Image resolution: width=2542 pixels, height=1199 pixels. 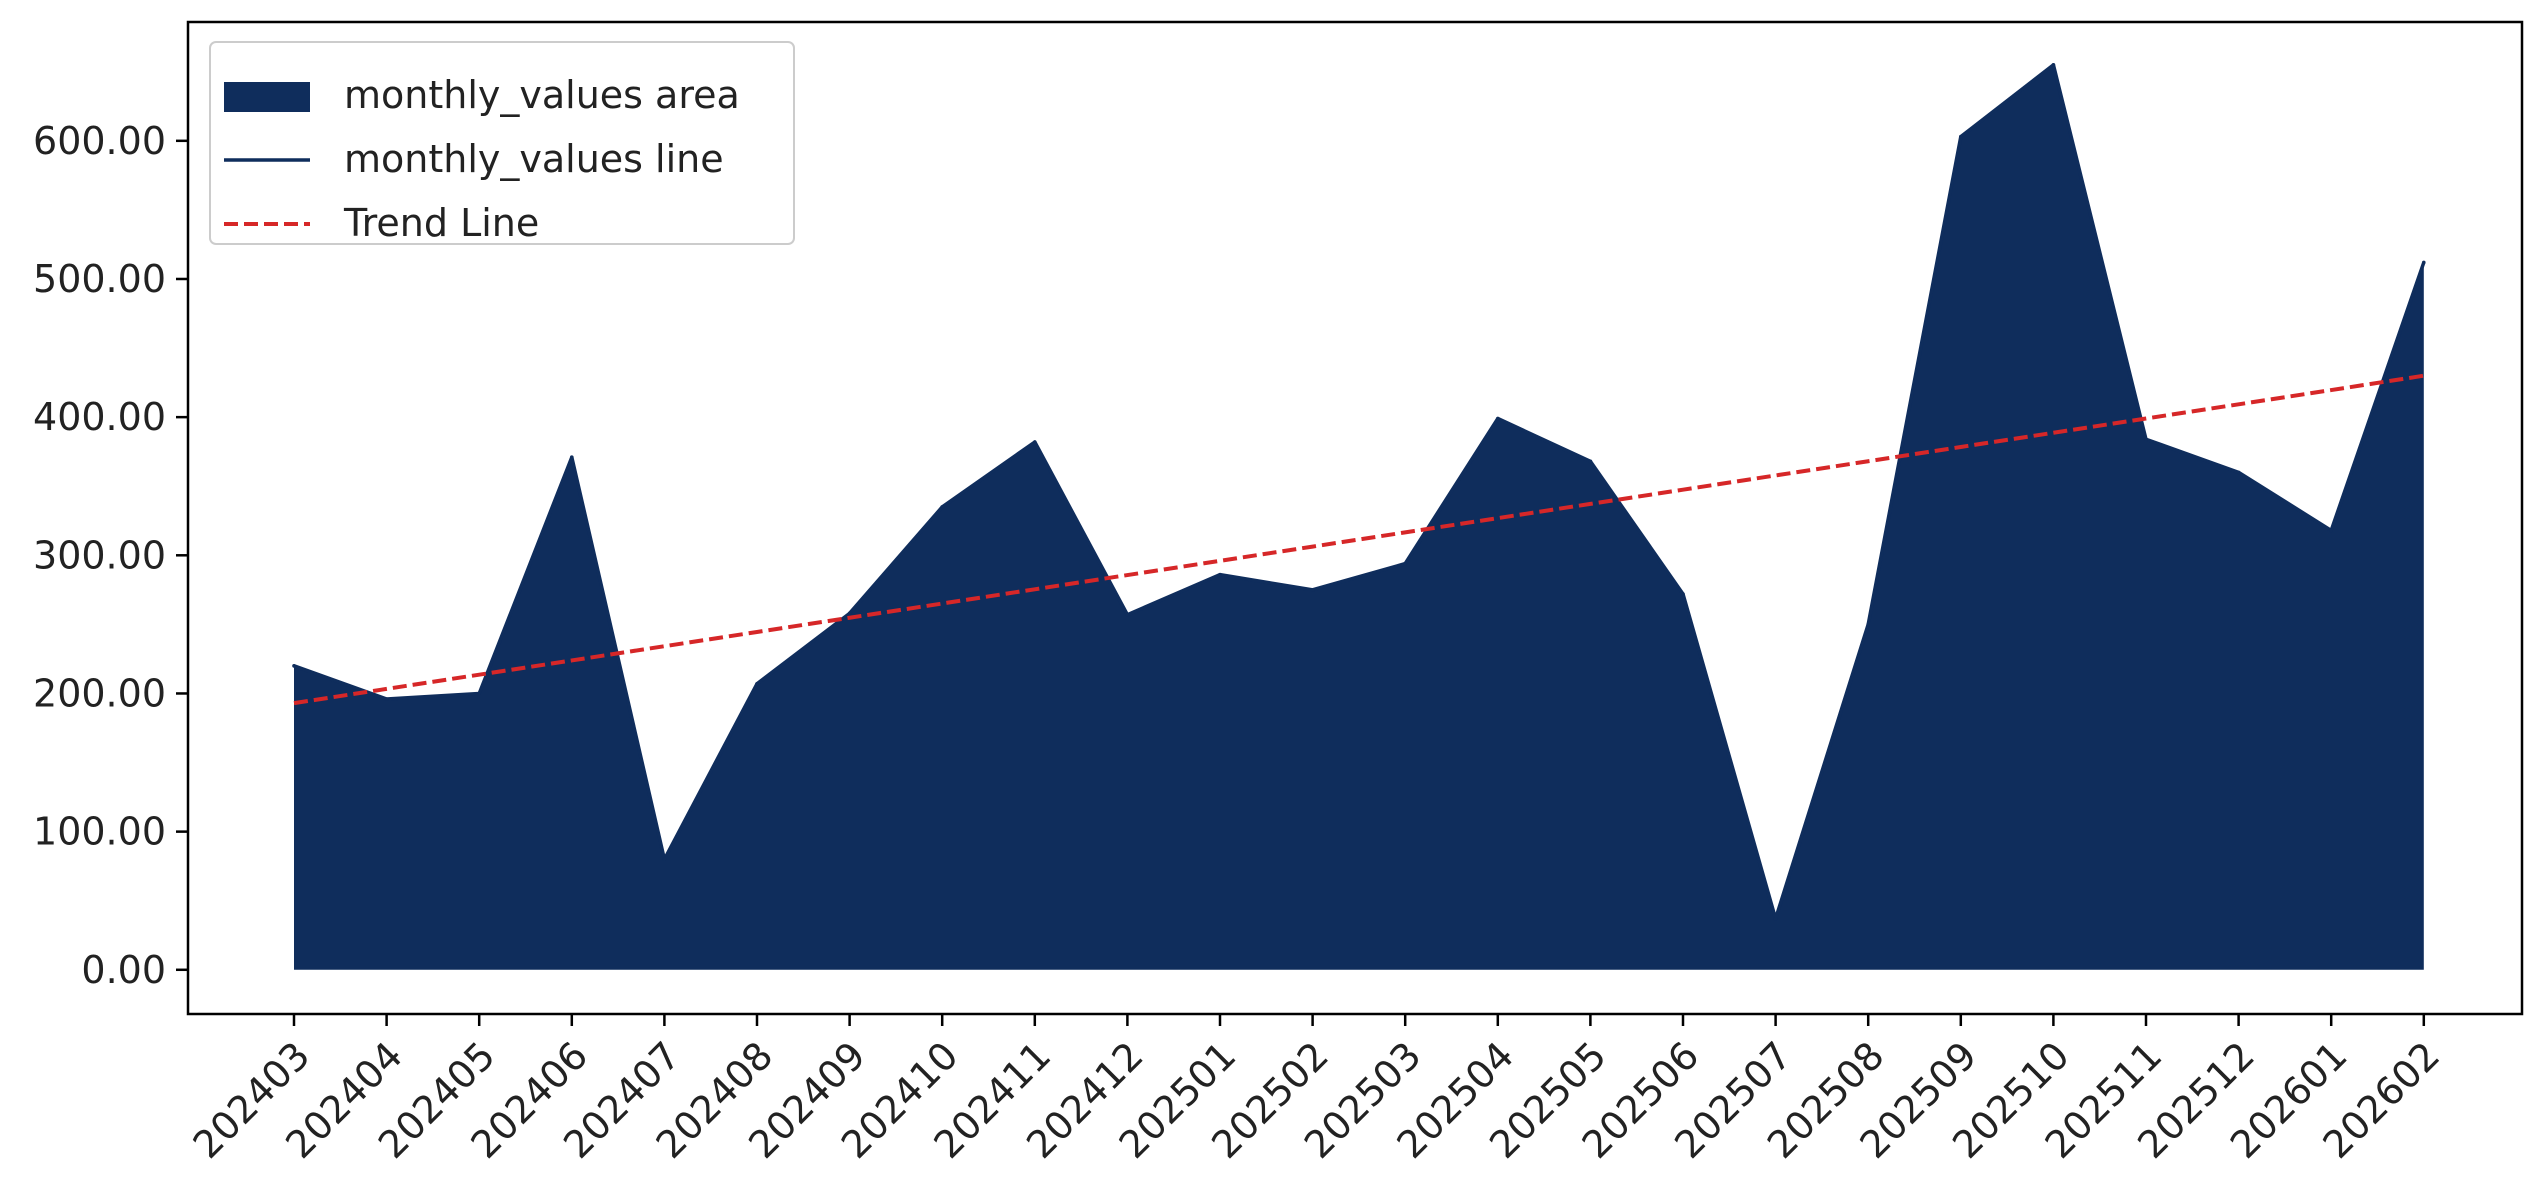 What do you see at coordinates (441, 223) in the screenshot?
I see `legend-entry: Trend Line` at bounding box center [441, 223].